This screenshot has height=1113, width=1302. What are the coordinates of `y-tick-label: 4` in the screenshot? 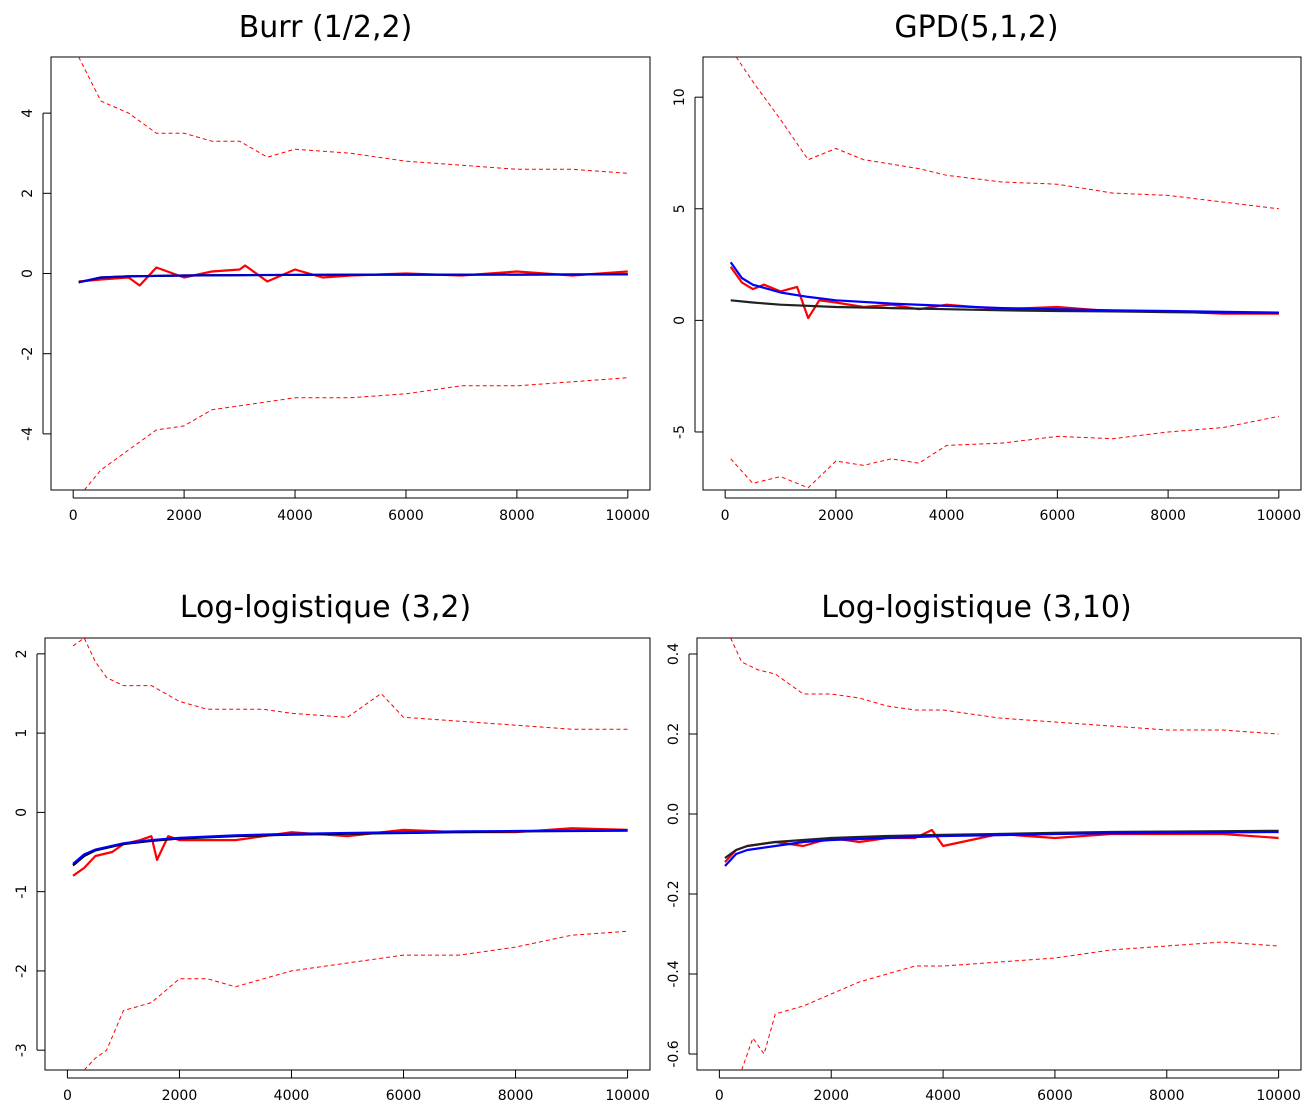 It's located at (28, 113).